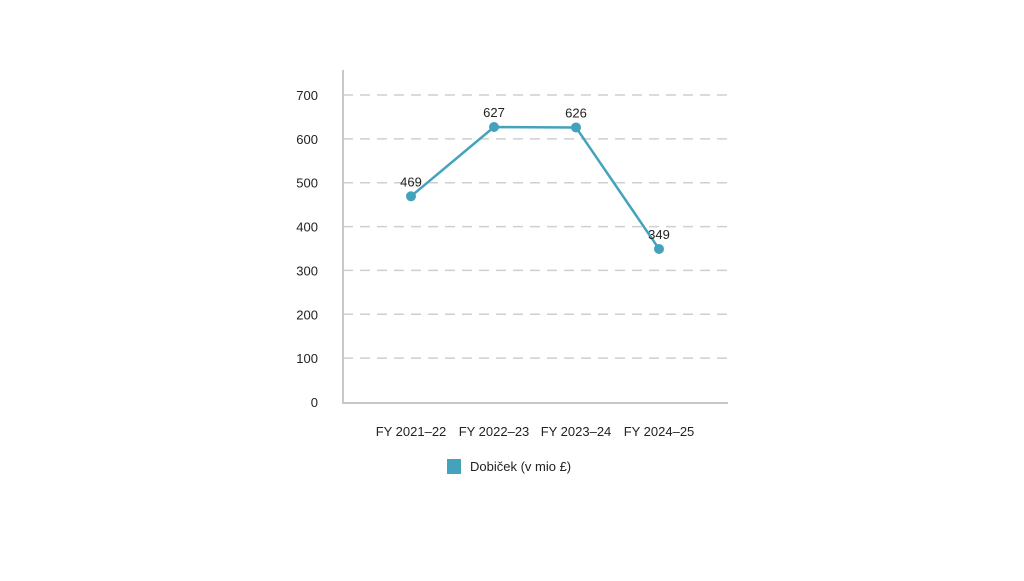 This screenshot has width=1024, height=581. Describe the element at coordinates (307, 139) in the screenshot. I see `y-tick-label: 600` at that location.